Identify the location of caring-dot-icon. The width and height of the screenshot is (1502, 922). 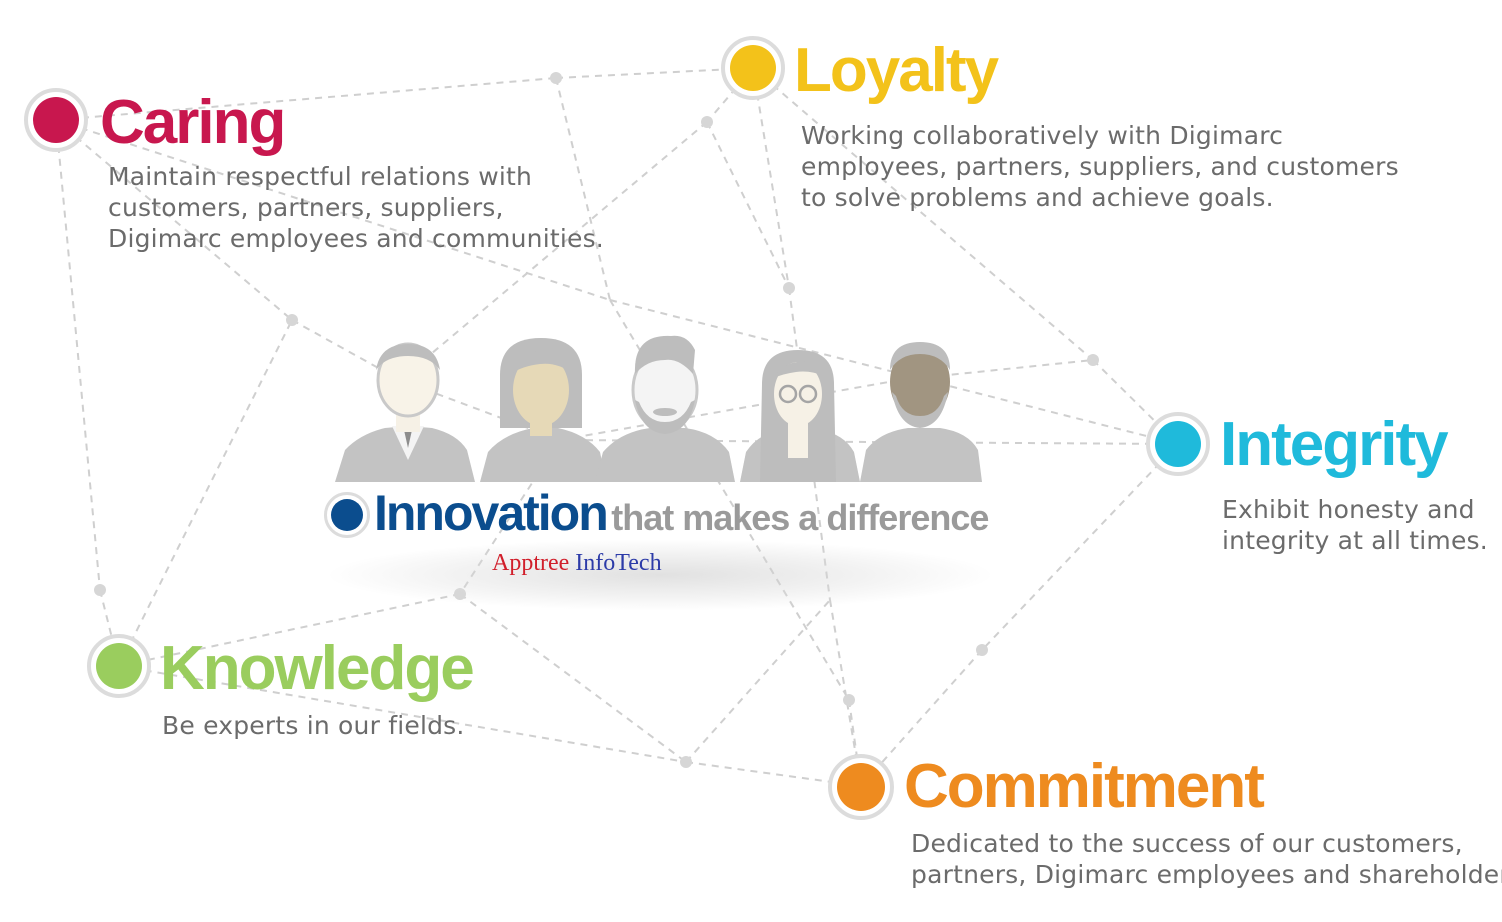
(56, 120).